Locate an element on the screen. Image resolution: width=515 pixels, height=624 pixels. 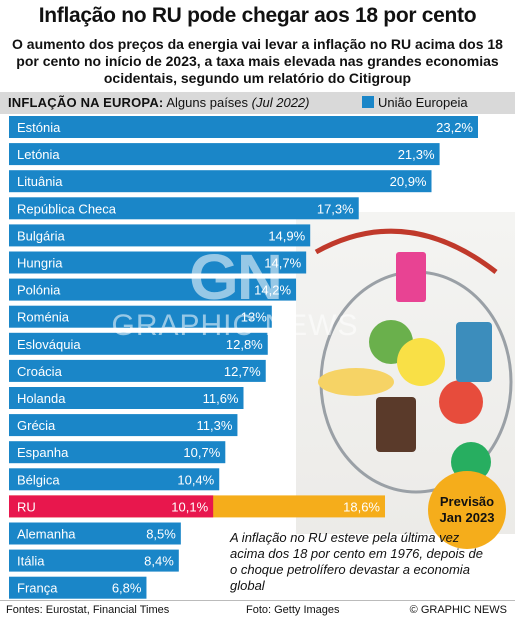
bar-estónia is located at coordinates (243, 127).